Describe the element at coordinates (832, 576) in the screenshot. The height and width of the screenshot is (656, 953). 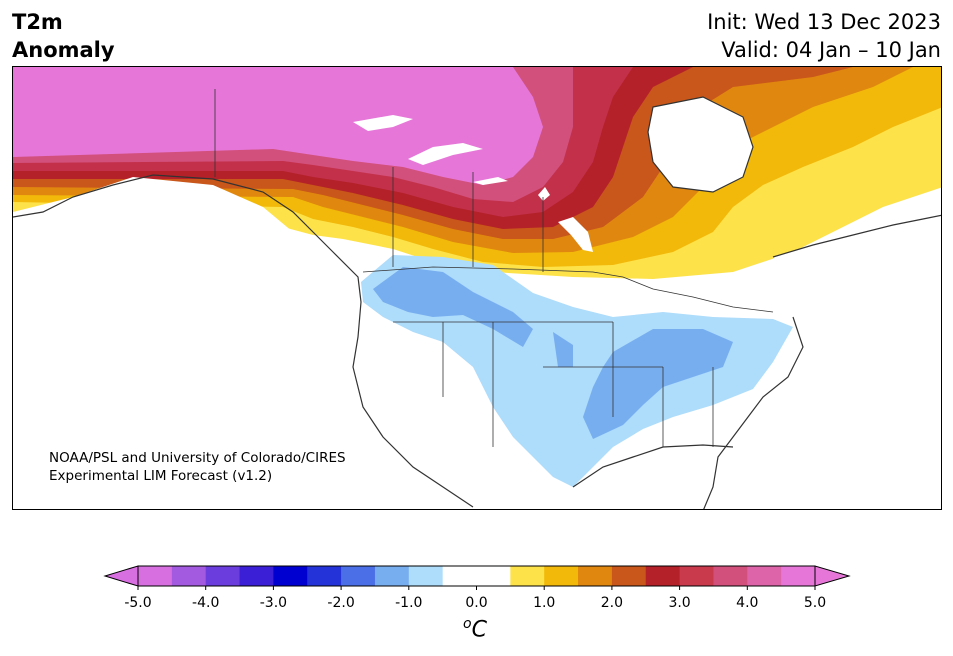
I see `colorbar-max-extension` at that location.